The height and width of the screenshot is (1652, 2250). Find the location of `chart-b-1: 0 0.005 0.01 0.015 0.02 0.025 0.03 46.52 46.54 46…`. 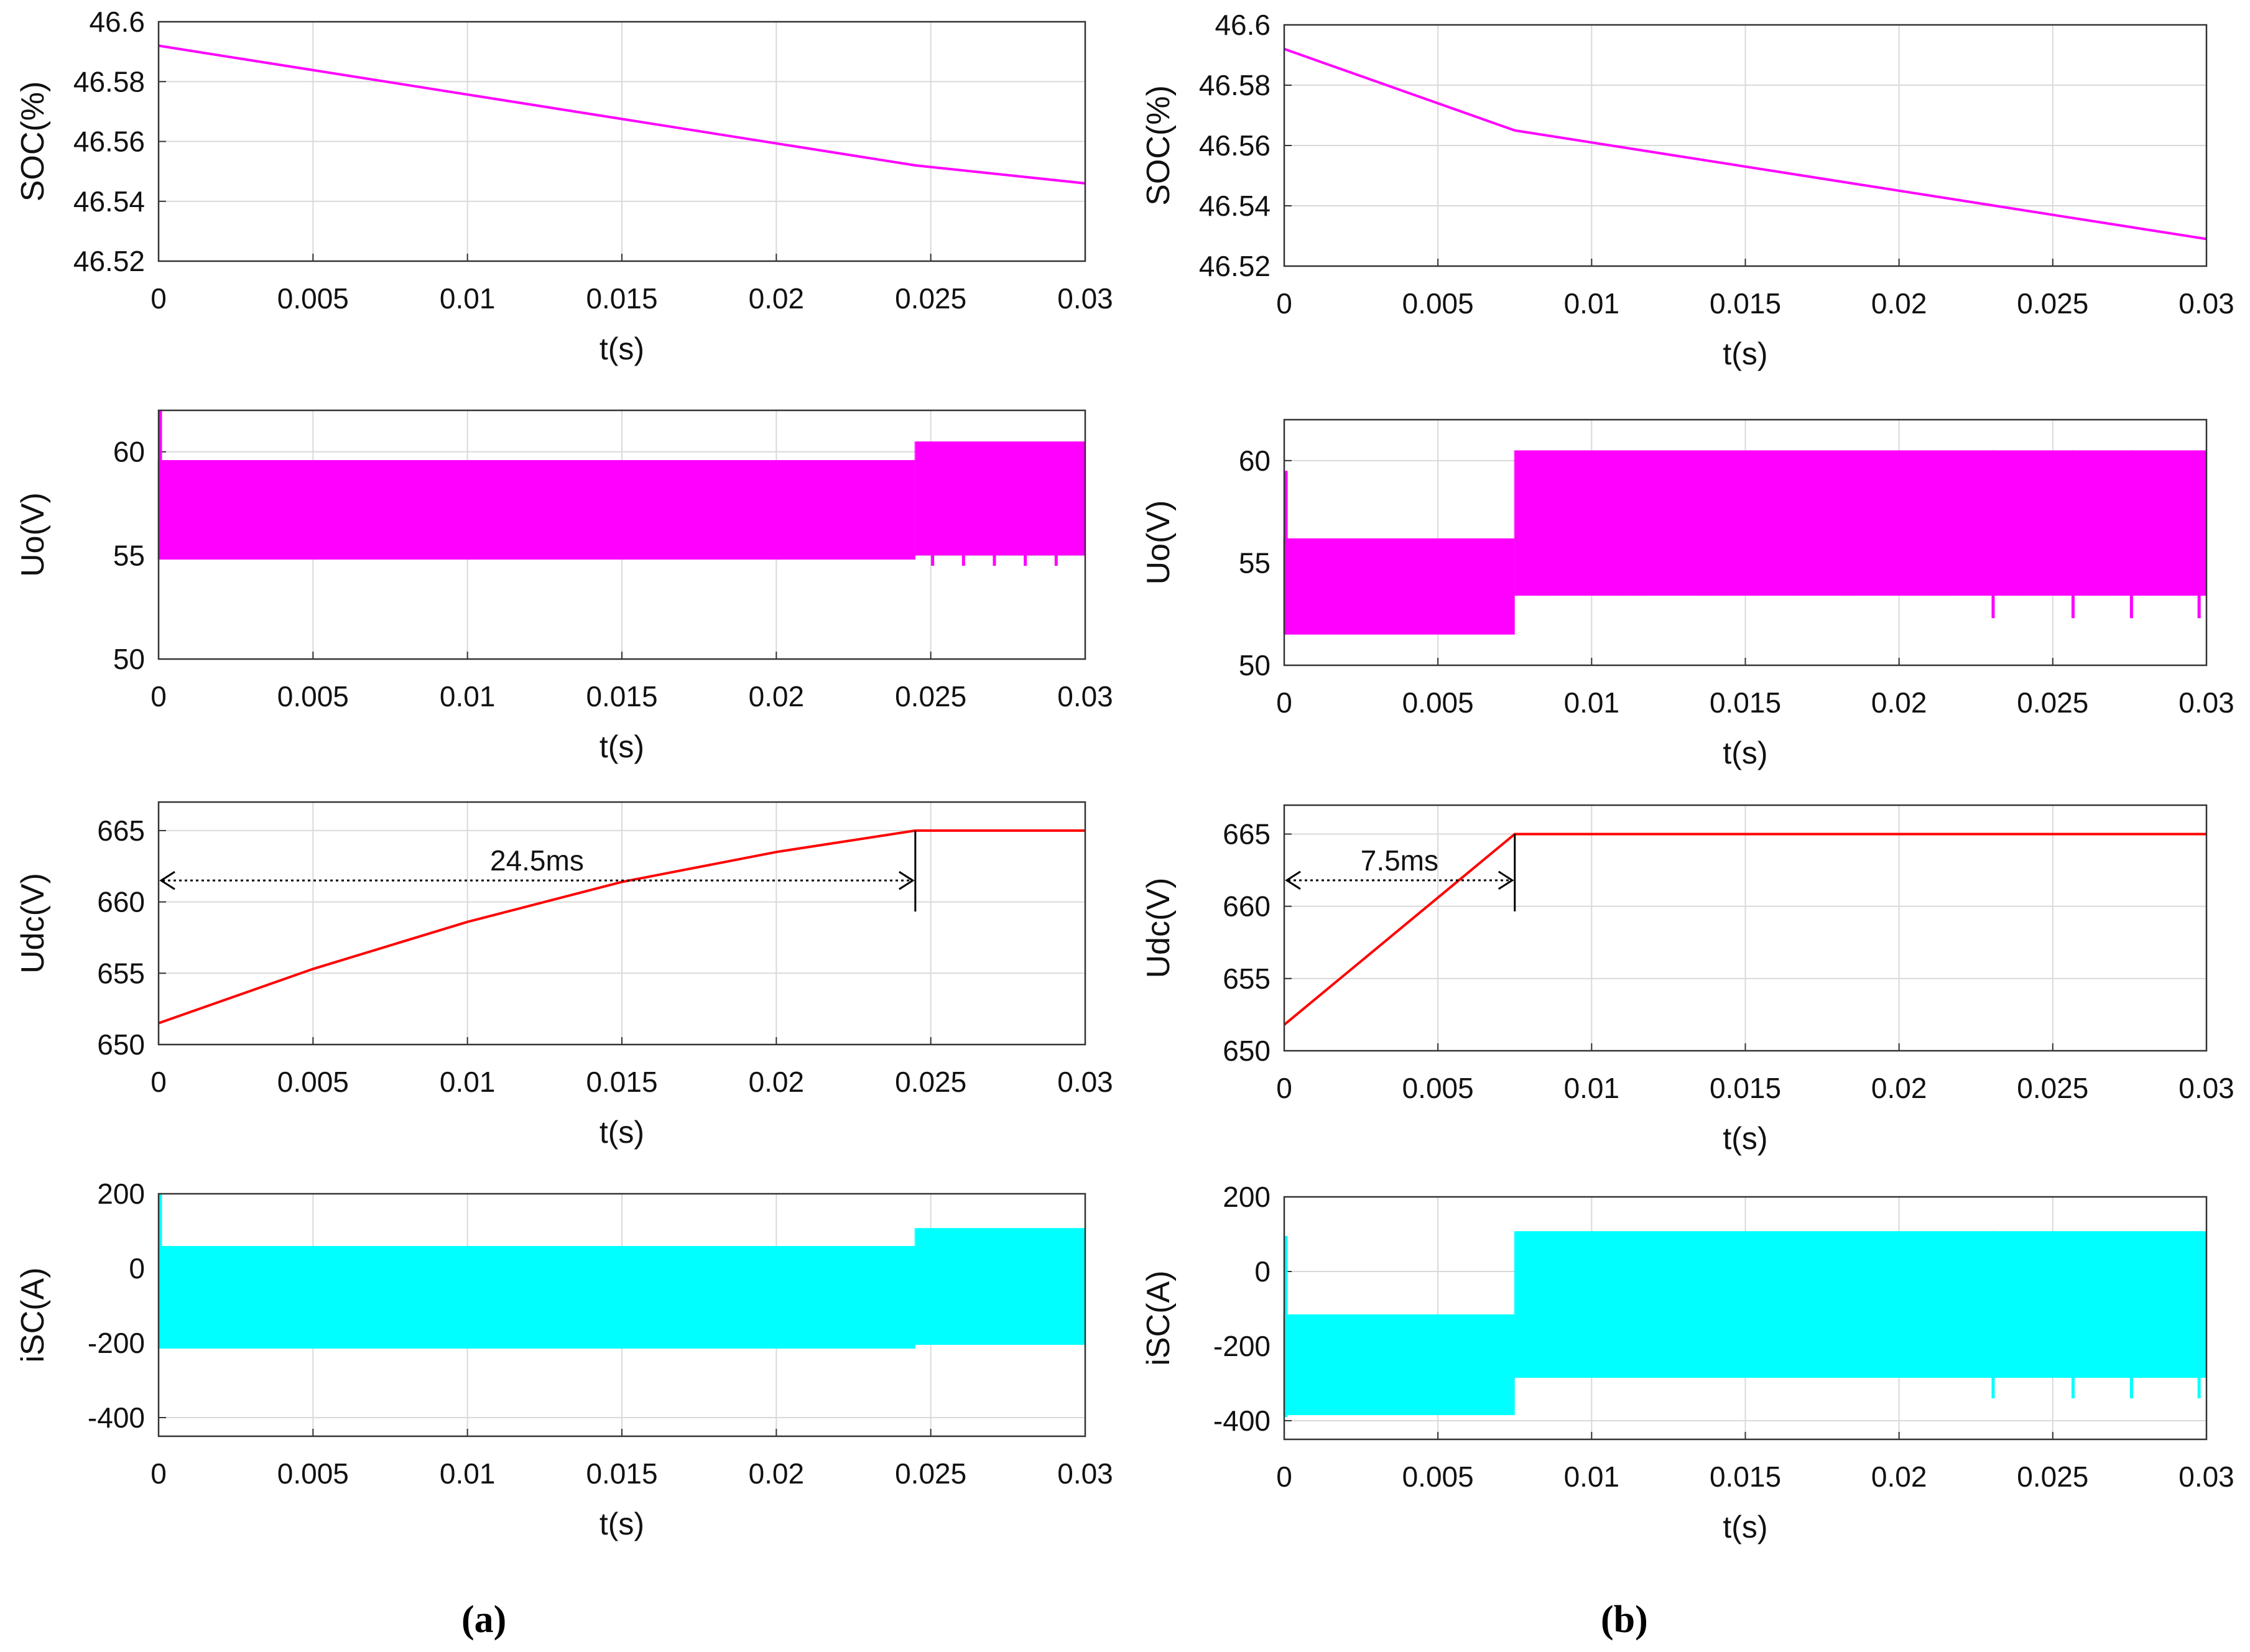

chart-b-1: 0 0.005 0.01 0.015 0.02 0.025 0.03 46.52 46.54 46… is located at coordinates (1687, 190).